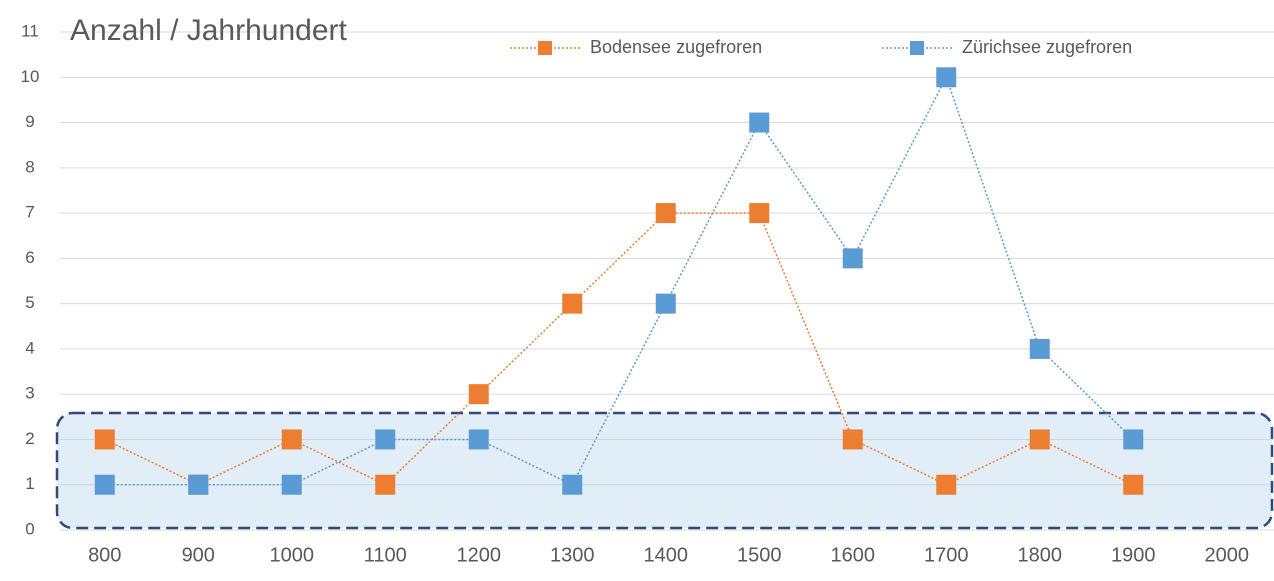  I want to click on y-tick-label: 0, so click(29, 528).